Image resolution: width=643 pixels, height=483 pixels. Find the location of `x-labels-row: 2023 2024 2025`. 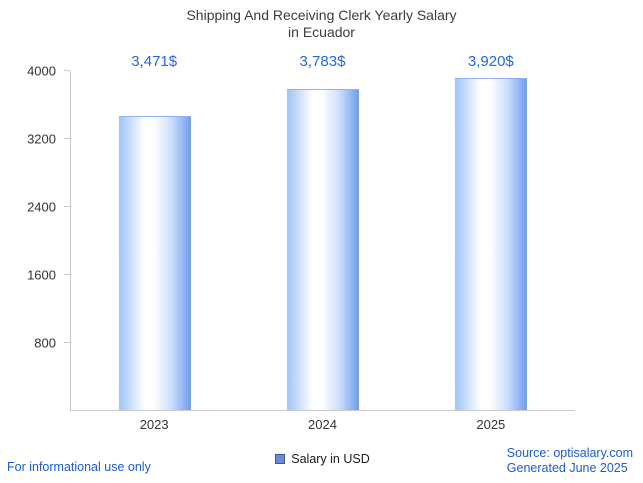

x-labels-row: 2023 2024 2025 is located at coordinates (322, 424).